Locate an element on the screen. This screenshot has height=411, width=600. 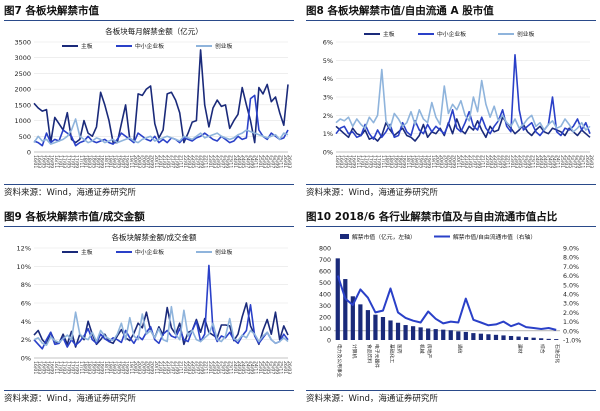
chart-title: 各板块解禁金额/成交金额 is located at coordinates (154, 237).